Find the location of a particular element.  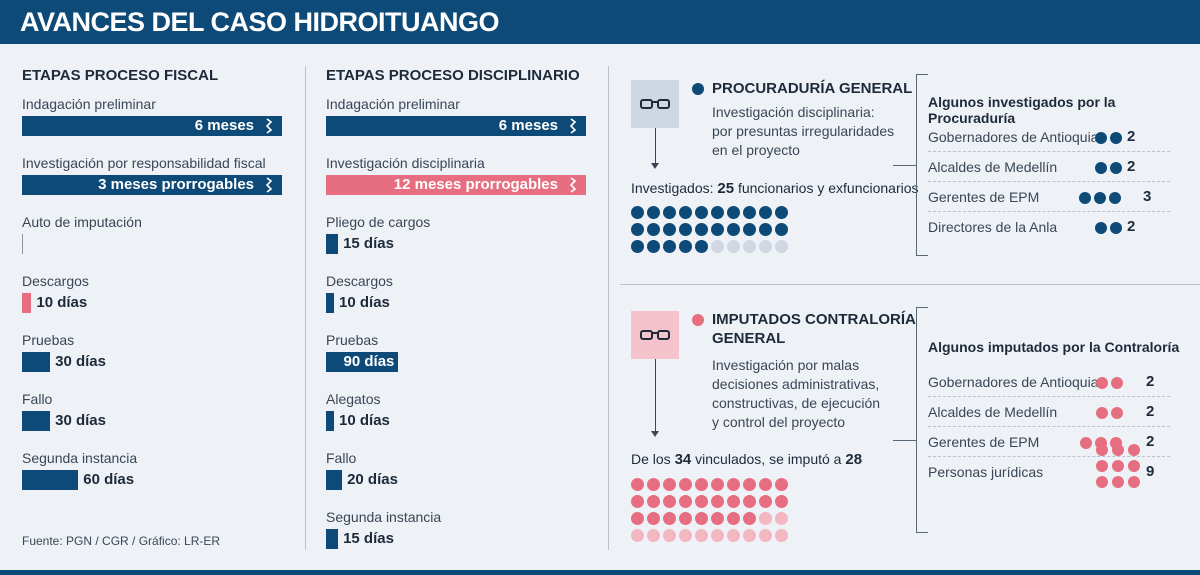

extension-zigzag-icon is located at coordinates (573, 185).